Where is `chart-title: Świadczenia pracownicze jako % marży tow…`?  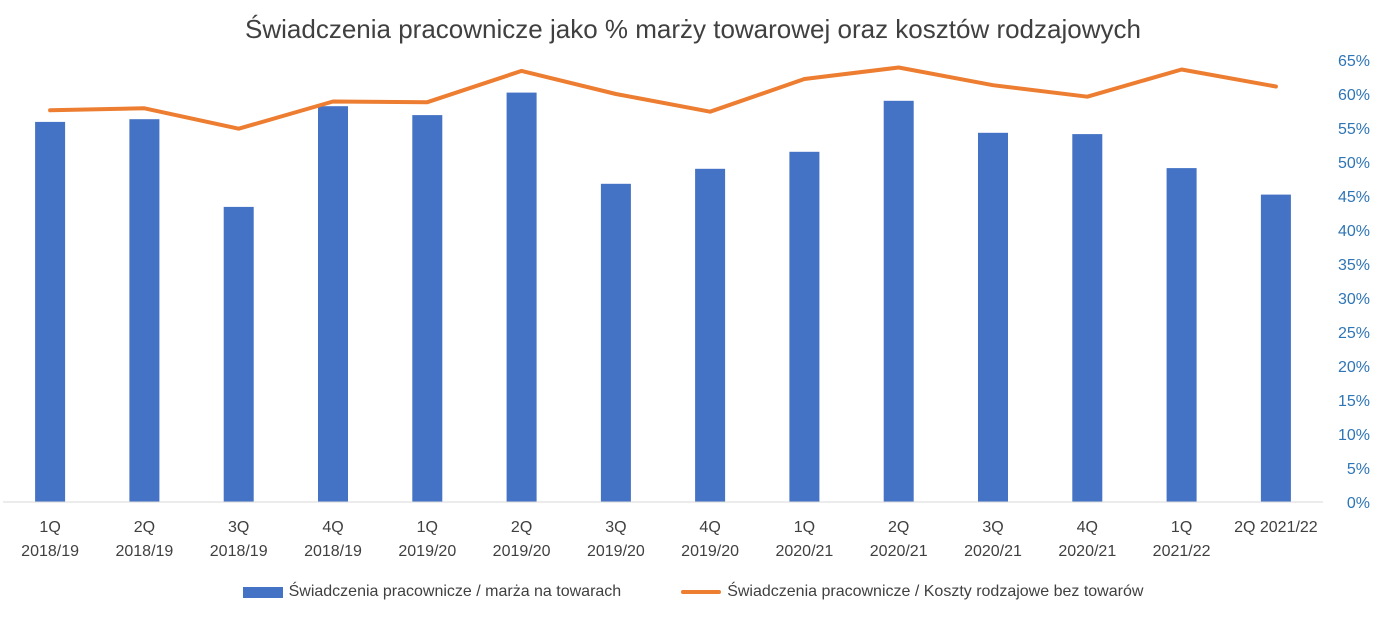 chart-title: Świadczenia pracownicze jako % marży tow… is located at coordinates (693, 29).